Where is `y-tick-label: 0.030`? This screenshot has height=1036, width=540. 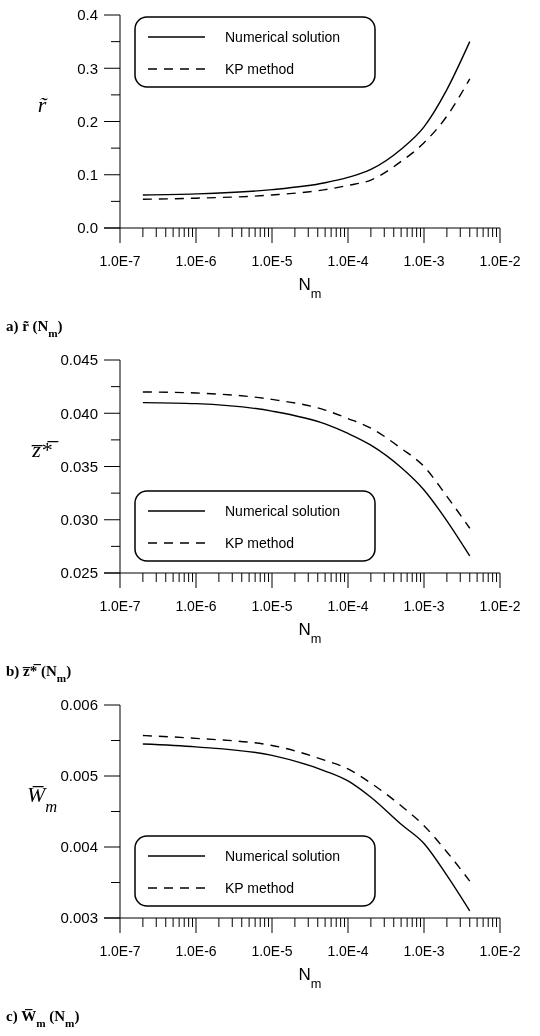 y-tick-label: 0.030 is located at coordinates (79, 519).